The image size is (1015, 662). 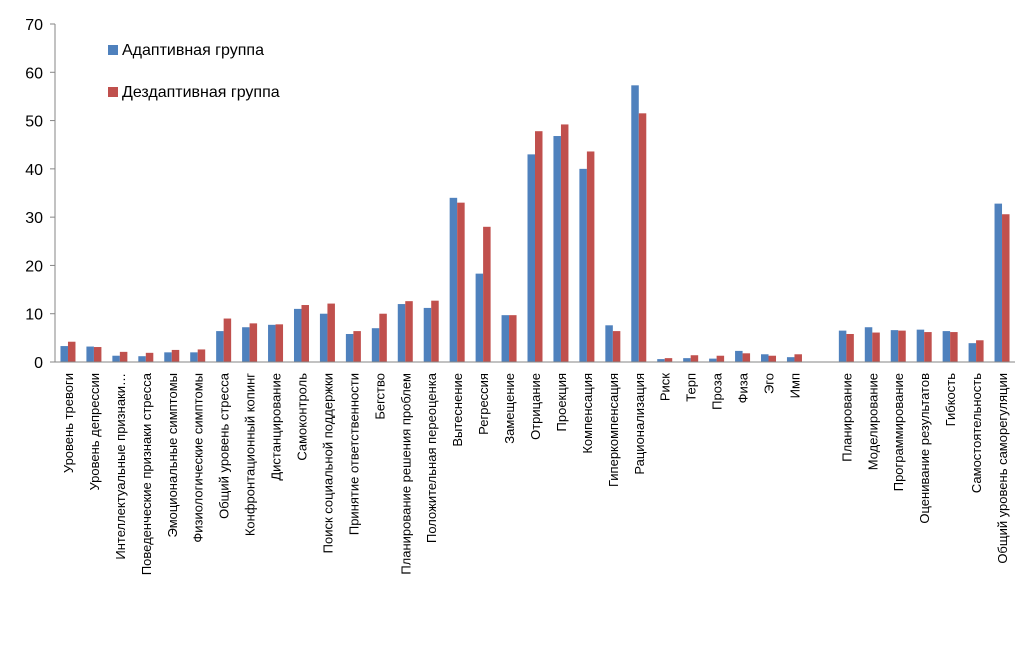 I want to click on y-tick-label: 20, so click(x=34, y=266).